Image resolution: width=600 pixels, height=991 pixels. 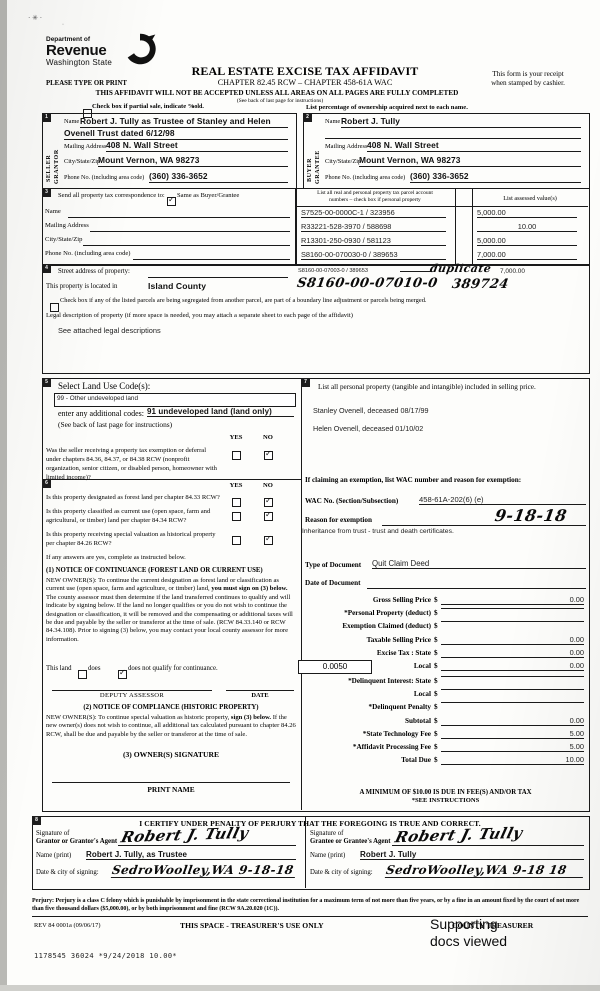 I want to click on corr-name-input, so click(x=179, y=213).